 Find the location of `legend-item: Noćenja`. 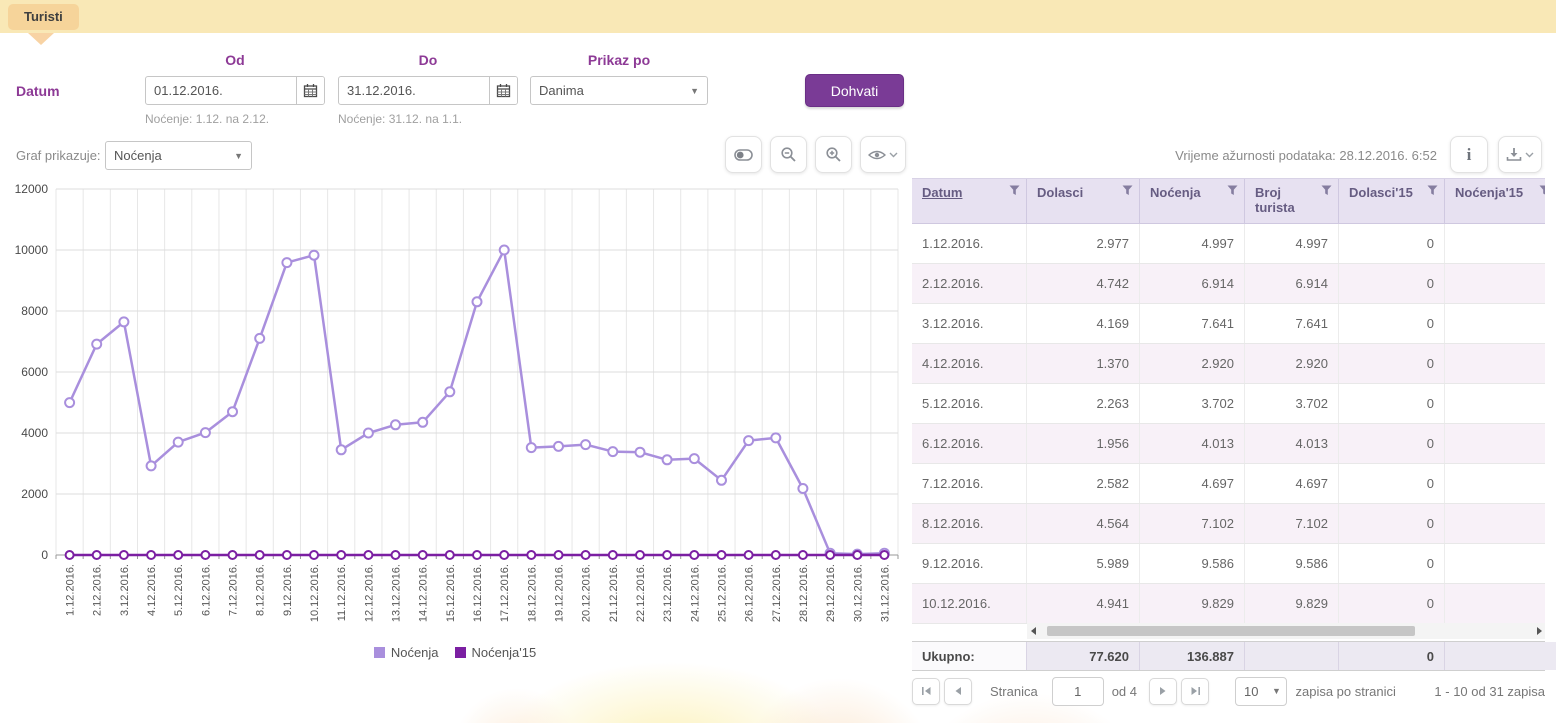

legend-item: Noćenja is located at coordinates (406, 652).